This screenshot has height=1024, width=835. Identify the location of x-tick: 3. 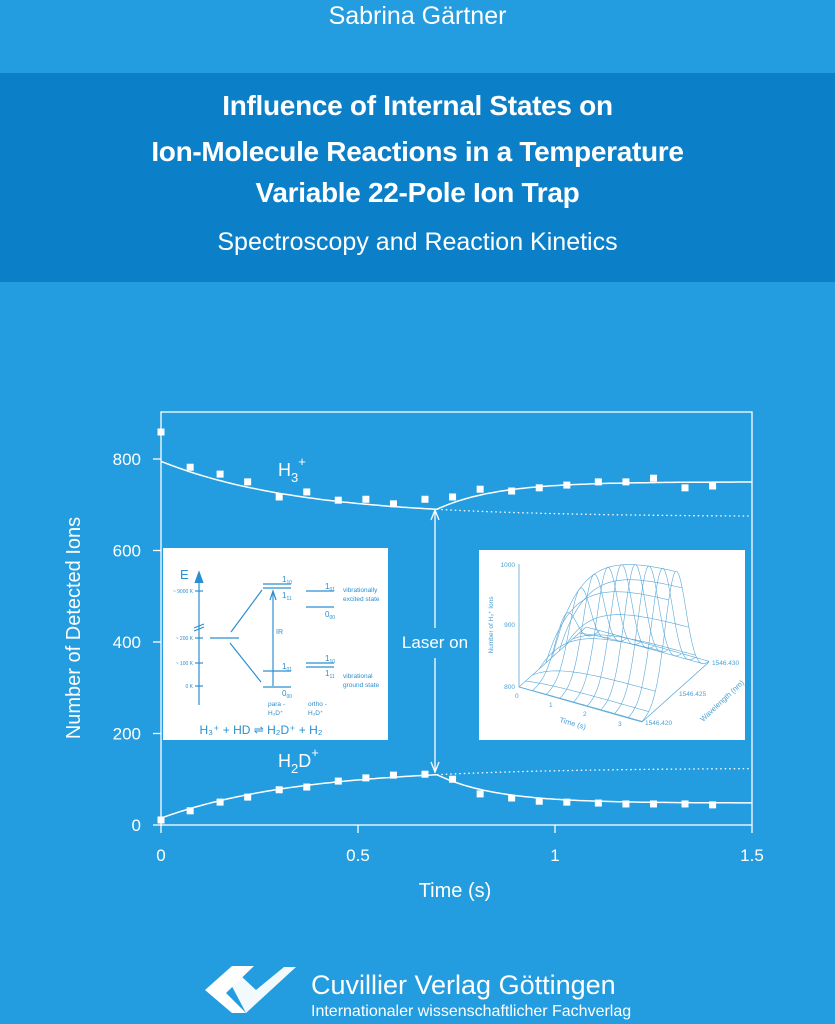
(620, 724).